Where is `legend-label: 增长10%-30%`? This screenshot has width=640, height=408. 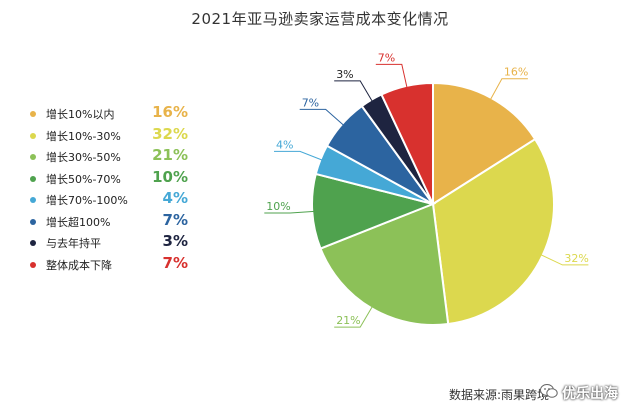 legend-label: 增长10%-30% is located at coordinates (83, 136).